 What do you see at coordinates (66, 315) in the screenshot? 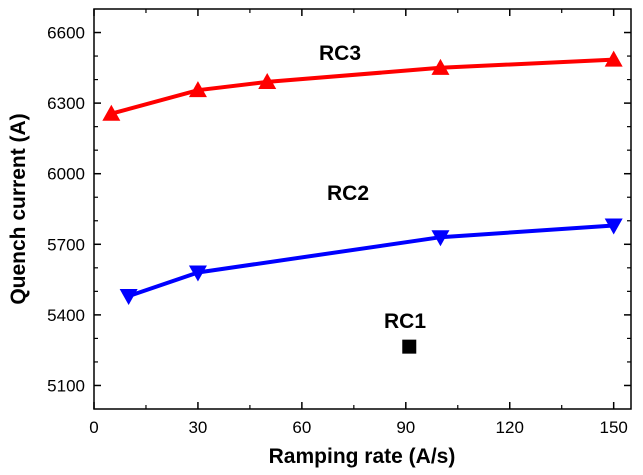
I see `y-tick-label: 5400` at bounding box center [66, 315].